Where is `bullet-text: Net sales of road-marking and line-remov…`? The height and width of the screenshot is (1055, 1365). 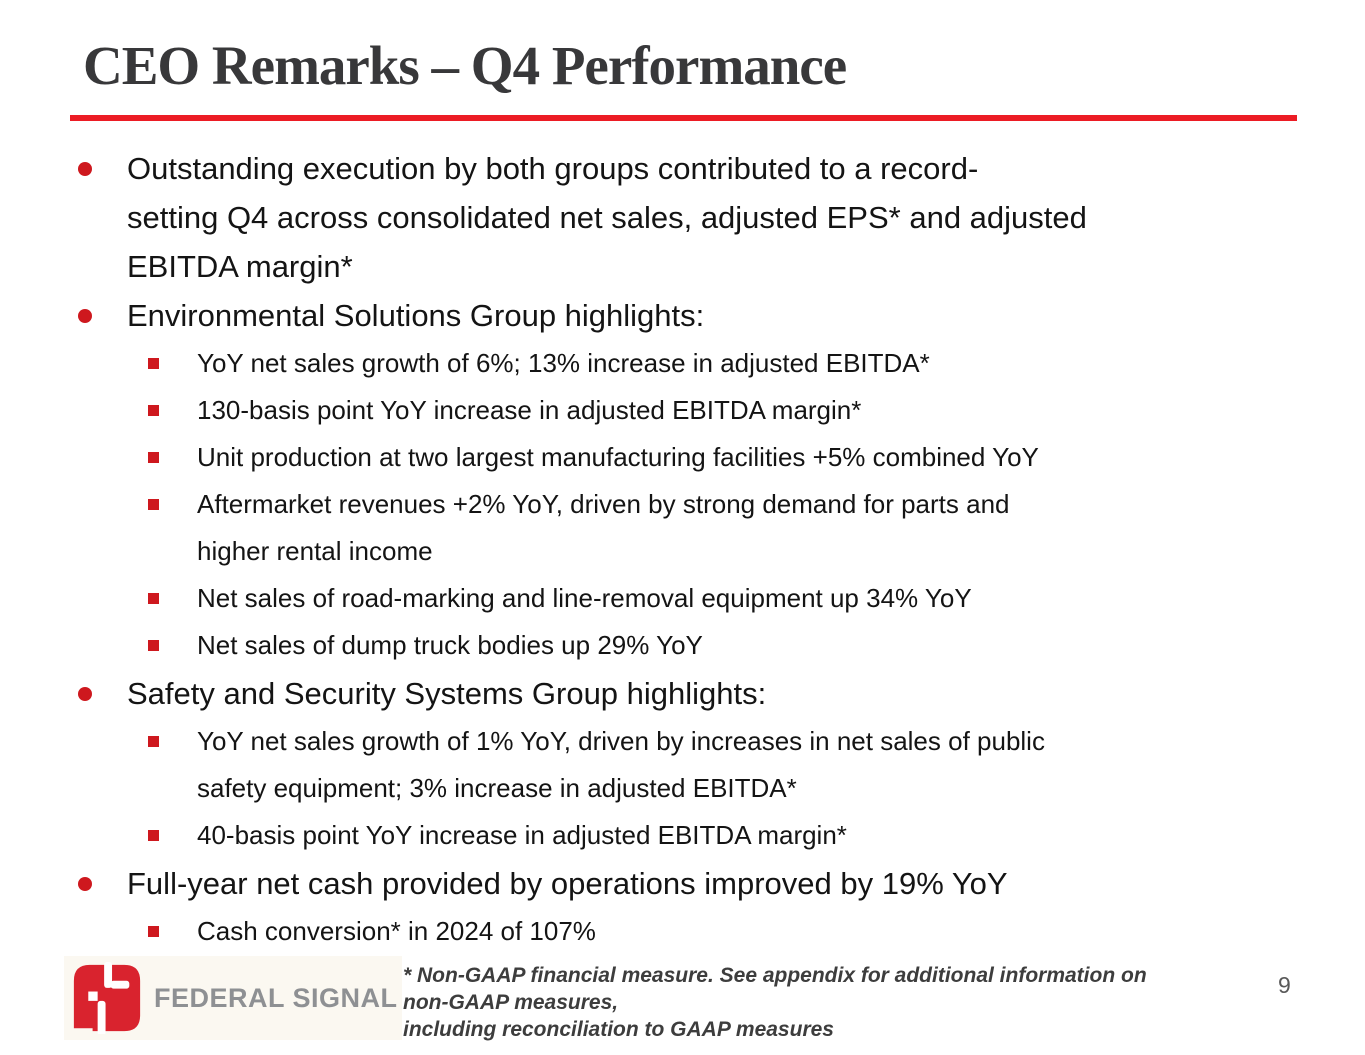
bullet-text: Net sales of road-marking and line-remov… is located at coordinates (584, 598).